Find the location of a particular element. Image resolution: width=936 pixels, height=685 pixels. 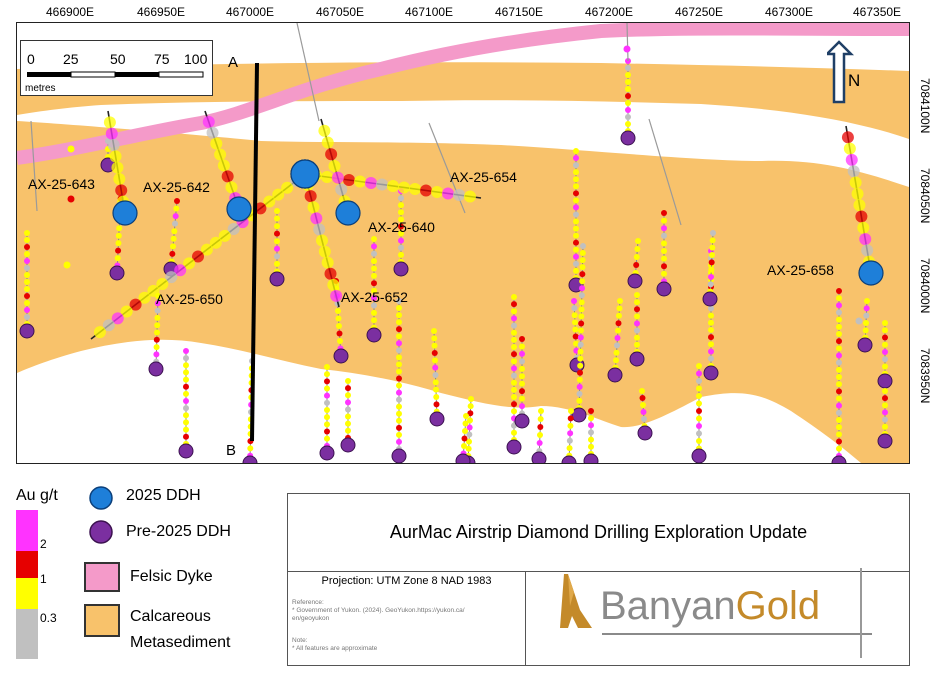

hole-label-ax-25-654: AX-25-654 is located at coordinates (483, 177).